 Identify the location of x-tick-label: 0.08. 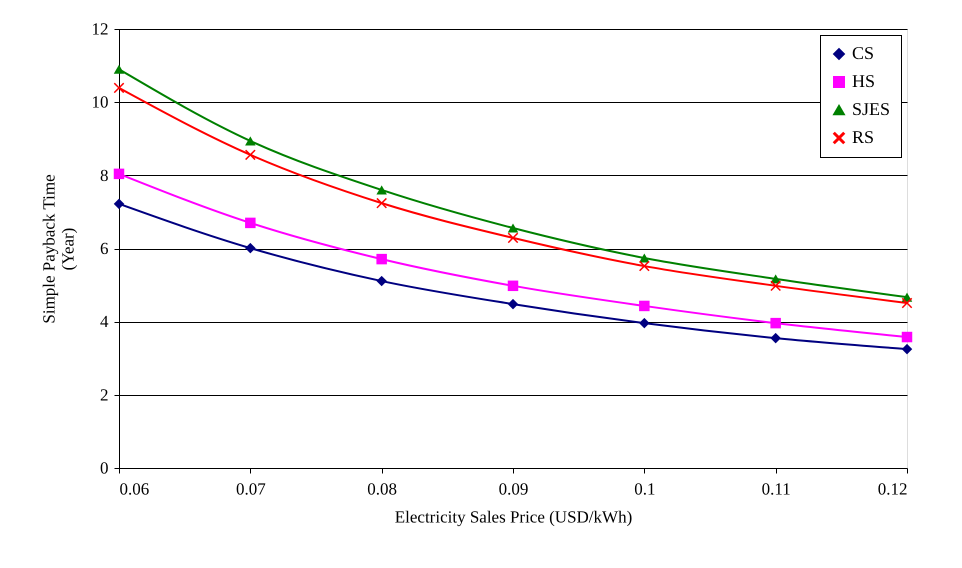
(382, 489).